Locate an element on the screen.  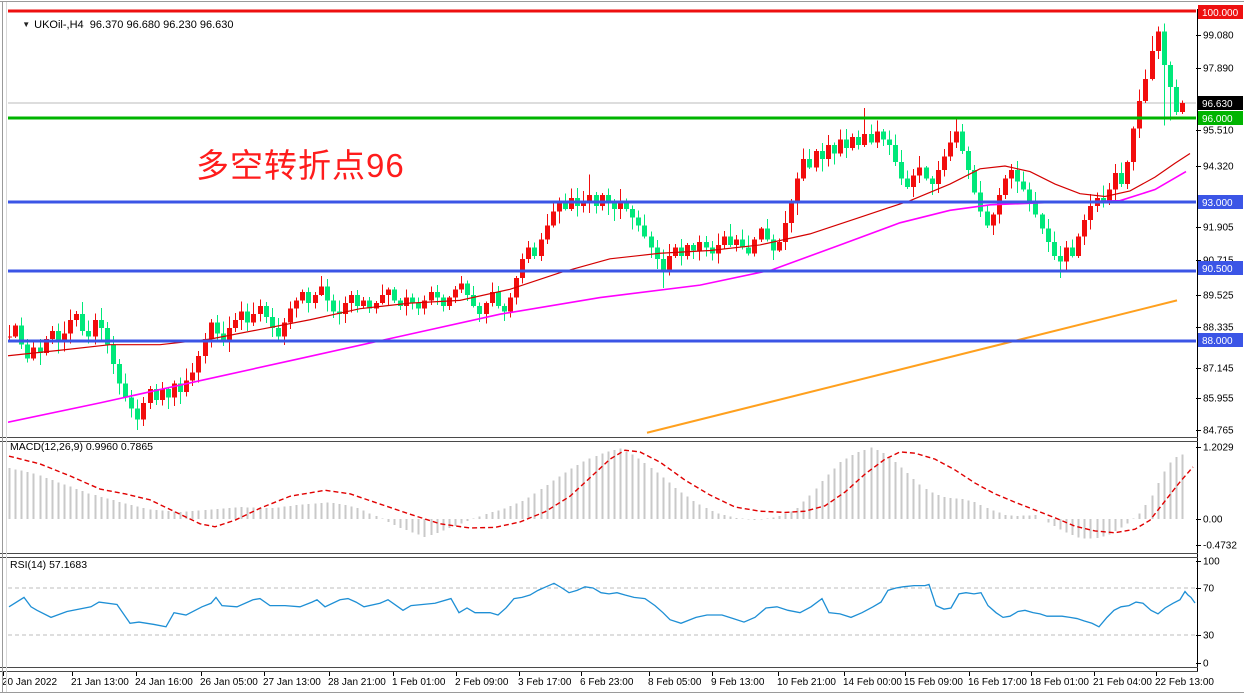
macd-panel is located at coordinates (601, 493).